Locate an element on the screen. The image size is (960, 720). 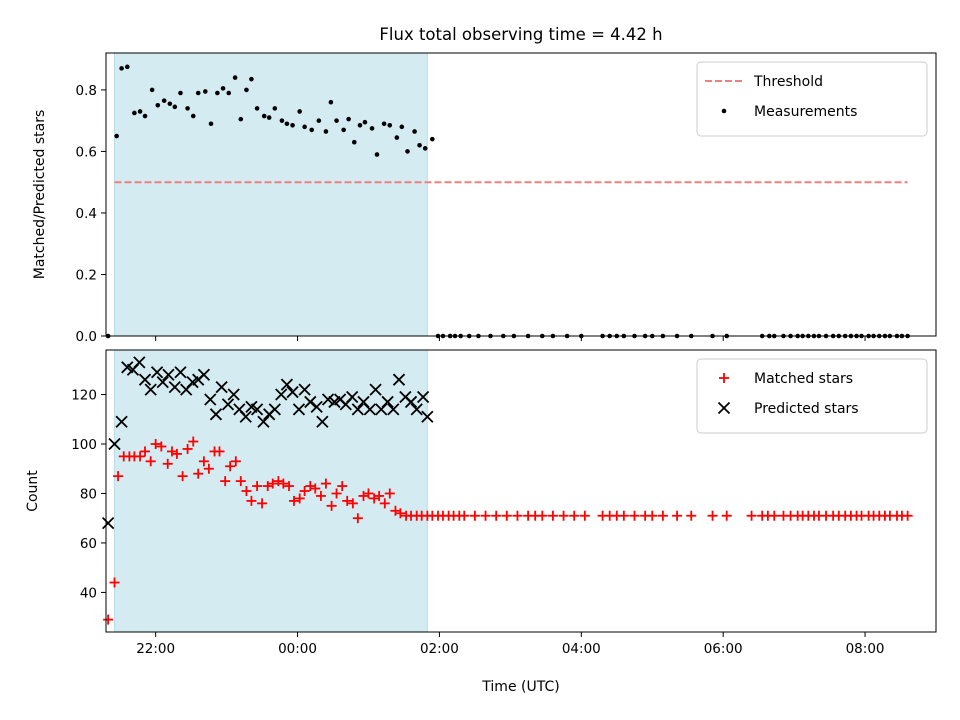
bottom-y-tick-label: 40 is located at coordinates (88, 593).